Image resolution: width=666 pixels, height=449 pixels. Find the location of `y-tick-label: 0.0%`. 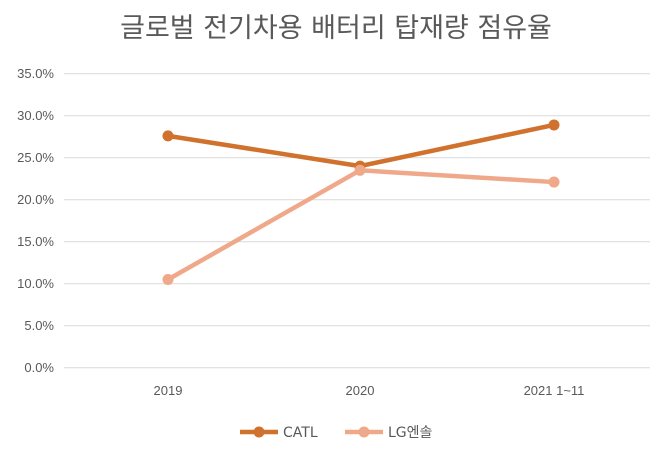

y-tick-label: 0.0% is located at coordinates (39, 367).